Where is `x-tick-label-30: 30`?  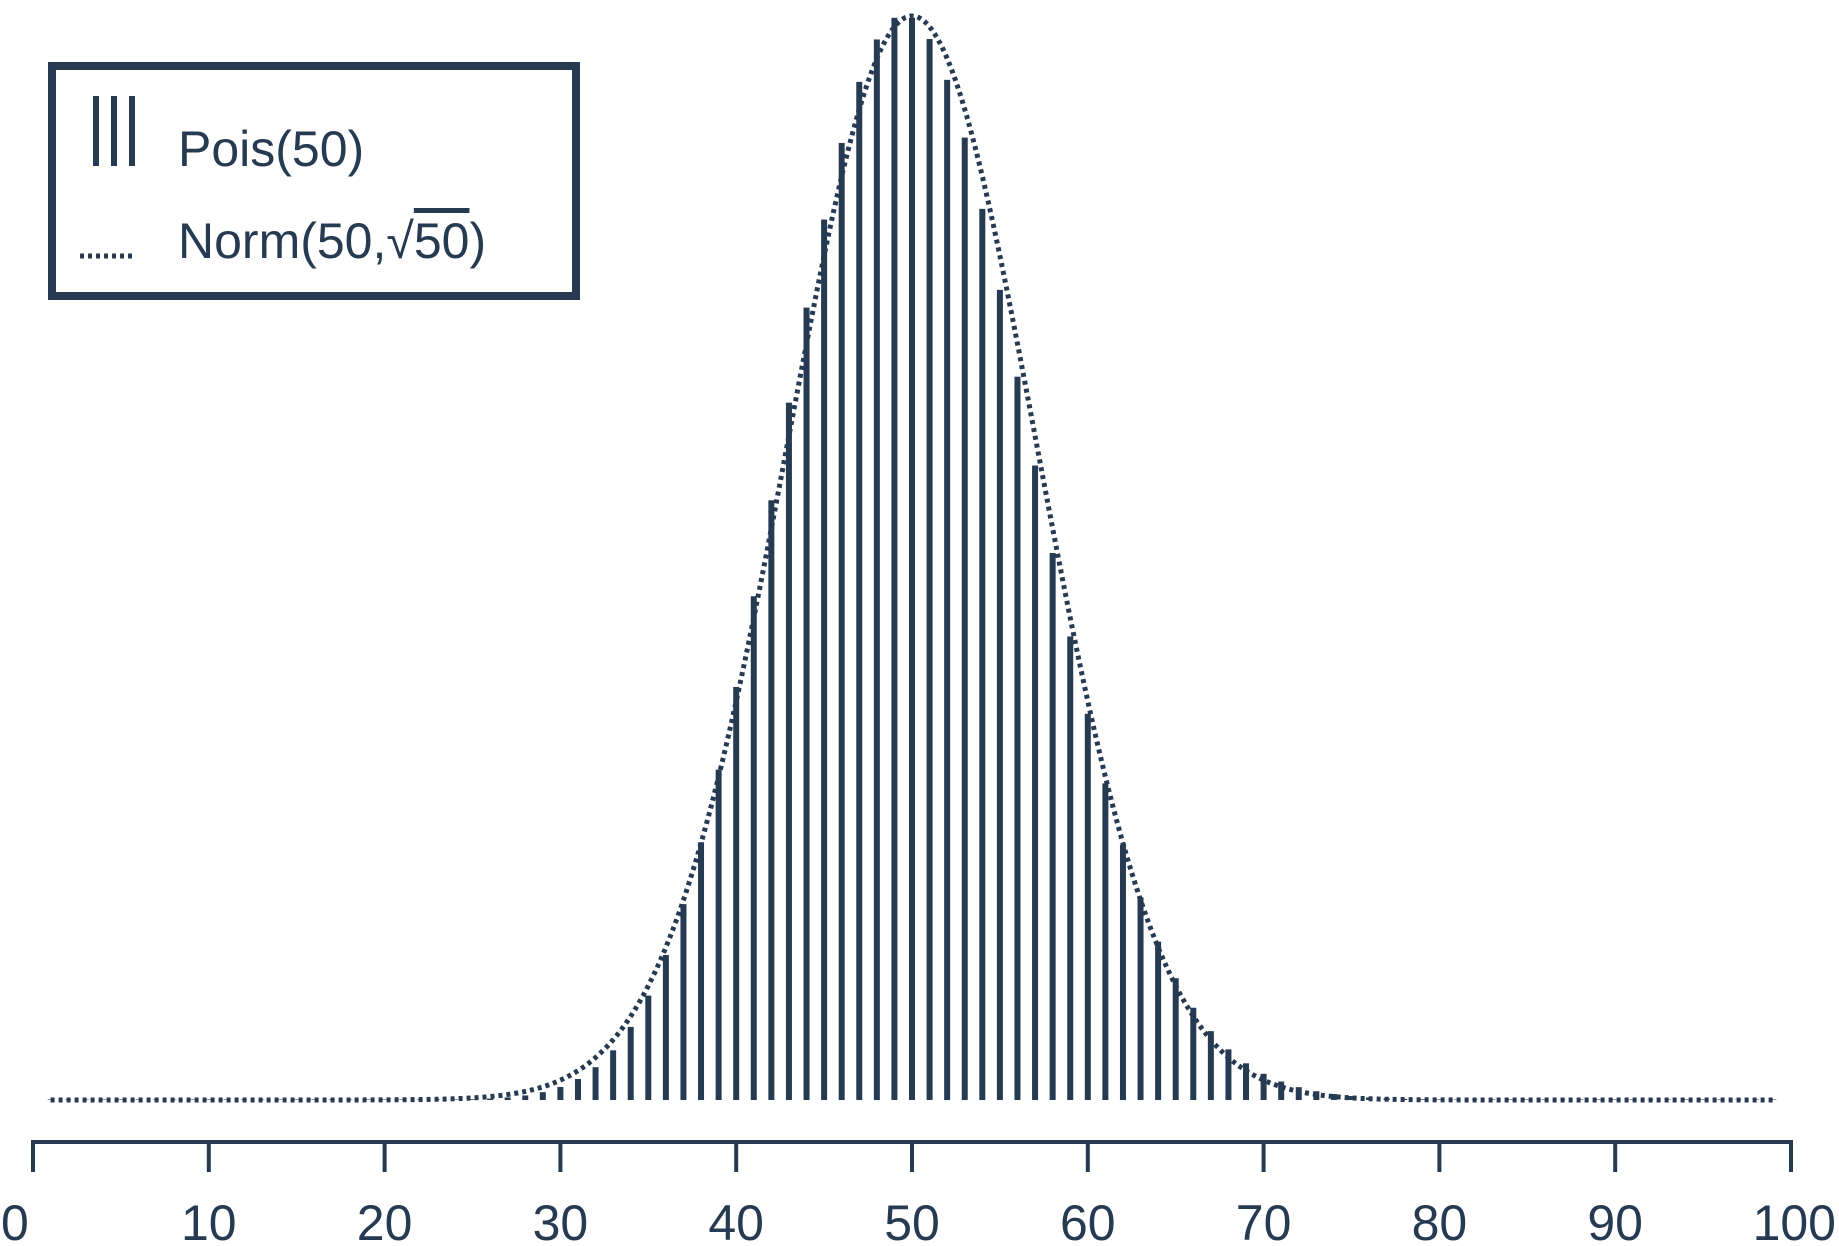
x-tick-label-30: 30 is located at coordinates (561, 1220).